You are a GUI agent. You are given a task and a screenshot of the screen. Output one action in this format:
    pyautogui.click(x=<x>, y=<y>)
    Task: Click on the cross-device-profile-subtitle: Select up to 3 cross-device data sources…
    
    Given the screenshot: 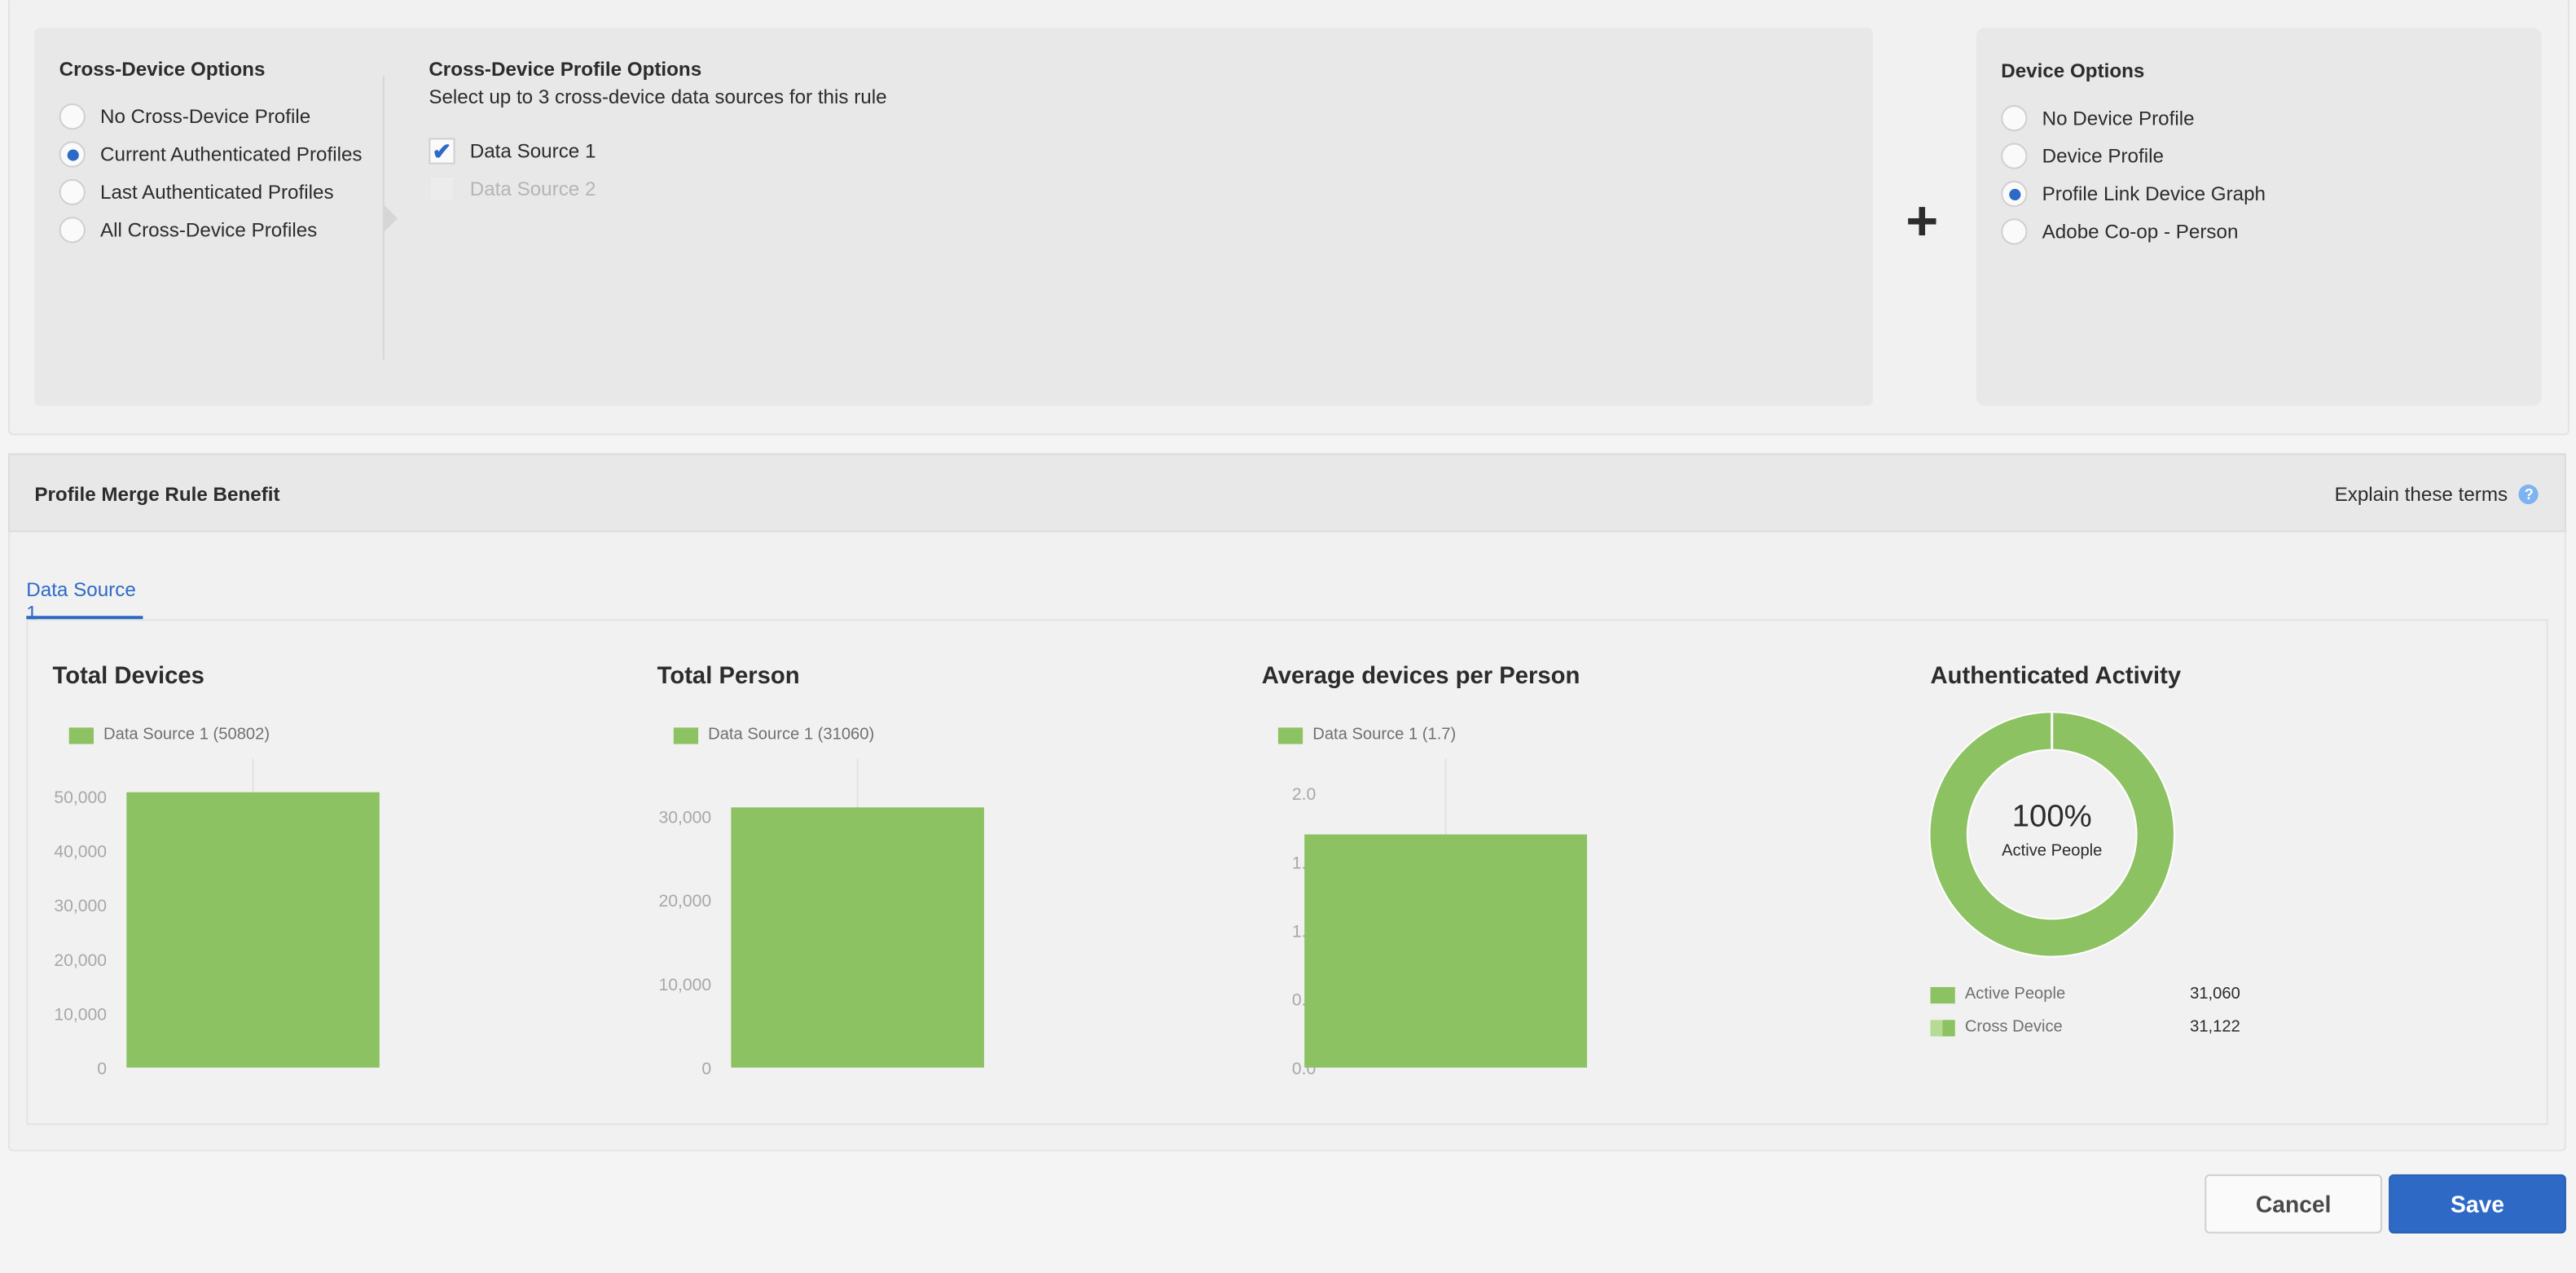 What is the action you would take?
    pyautogui.click(x=658, y=97)
    